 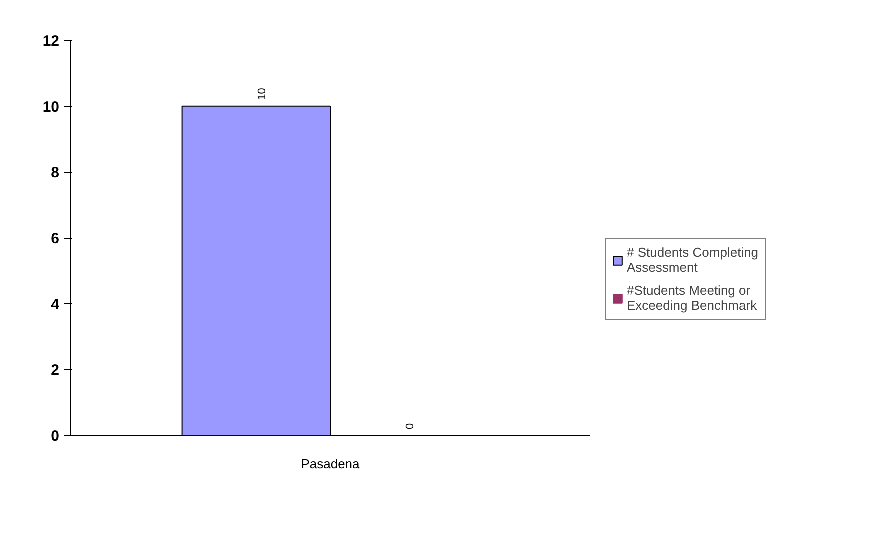 I want to click on y-tick-label: 4, so click(x=55, y=305).